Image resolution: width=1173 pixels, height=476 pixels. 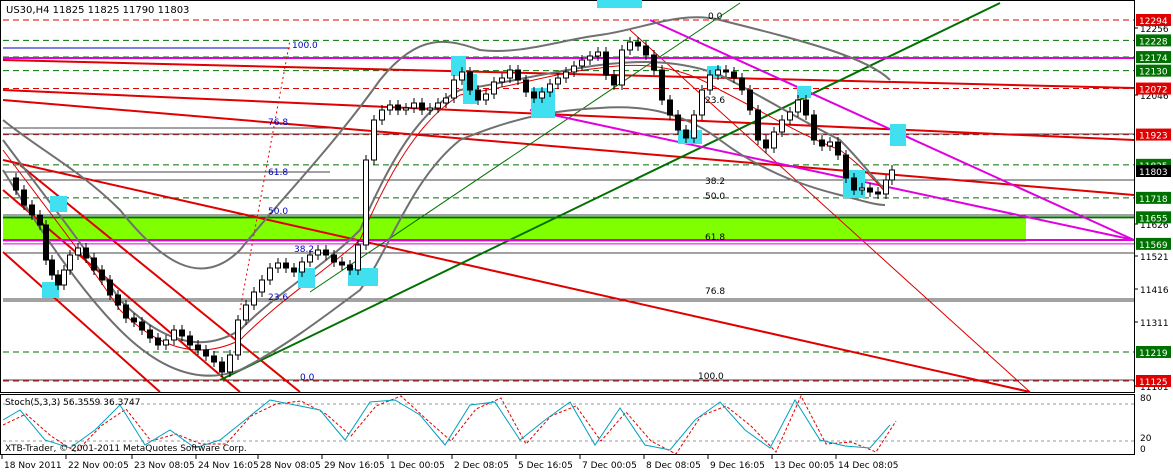 What do you see at coordinates (1153, 59) in the screenshot?
I see `price-level-label: 12174` at bounding box center [1153, 59].